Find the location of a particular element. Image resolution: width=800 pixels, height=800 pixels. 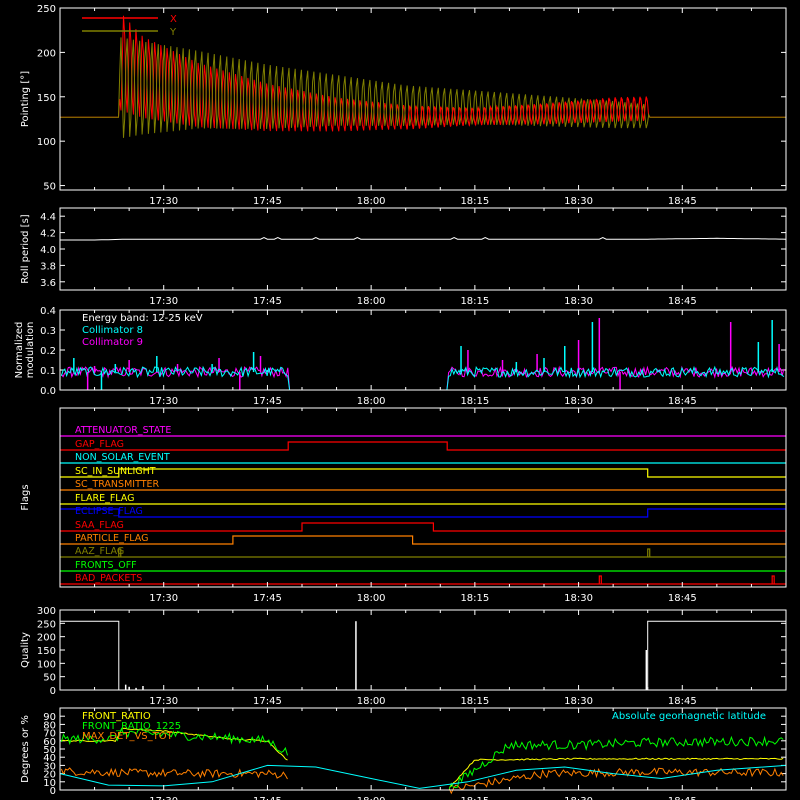

legend-front-ratio-1225: FRONT_RATIO_1225 is located at coordinates (131, 726).